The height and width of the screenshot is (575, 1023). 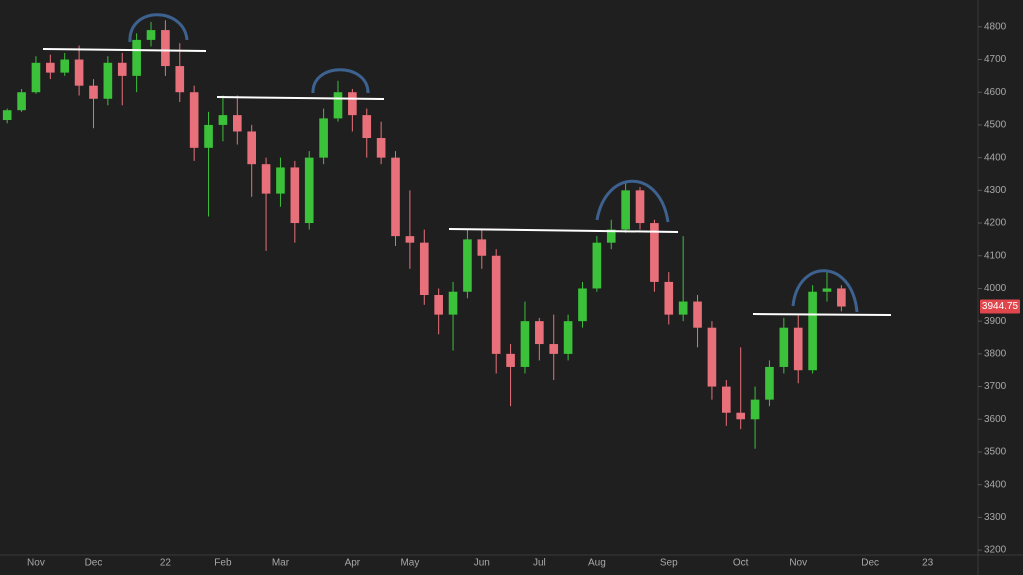 What do you see at coordinates (995, 26) in the screenshot?
I see `y-tick-label: 4800` at bounding box center [995, 26].